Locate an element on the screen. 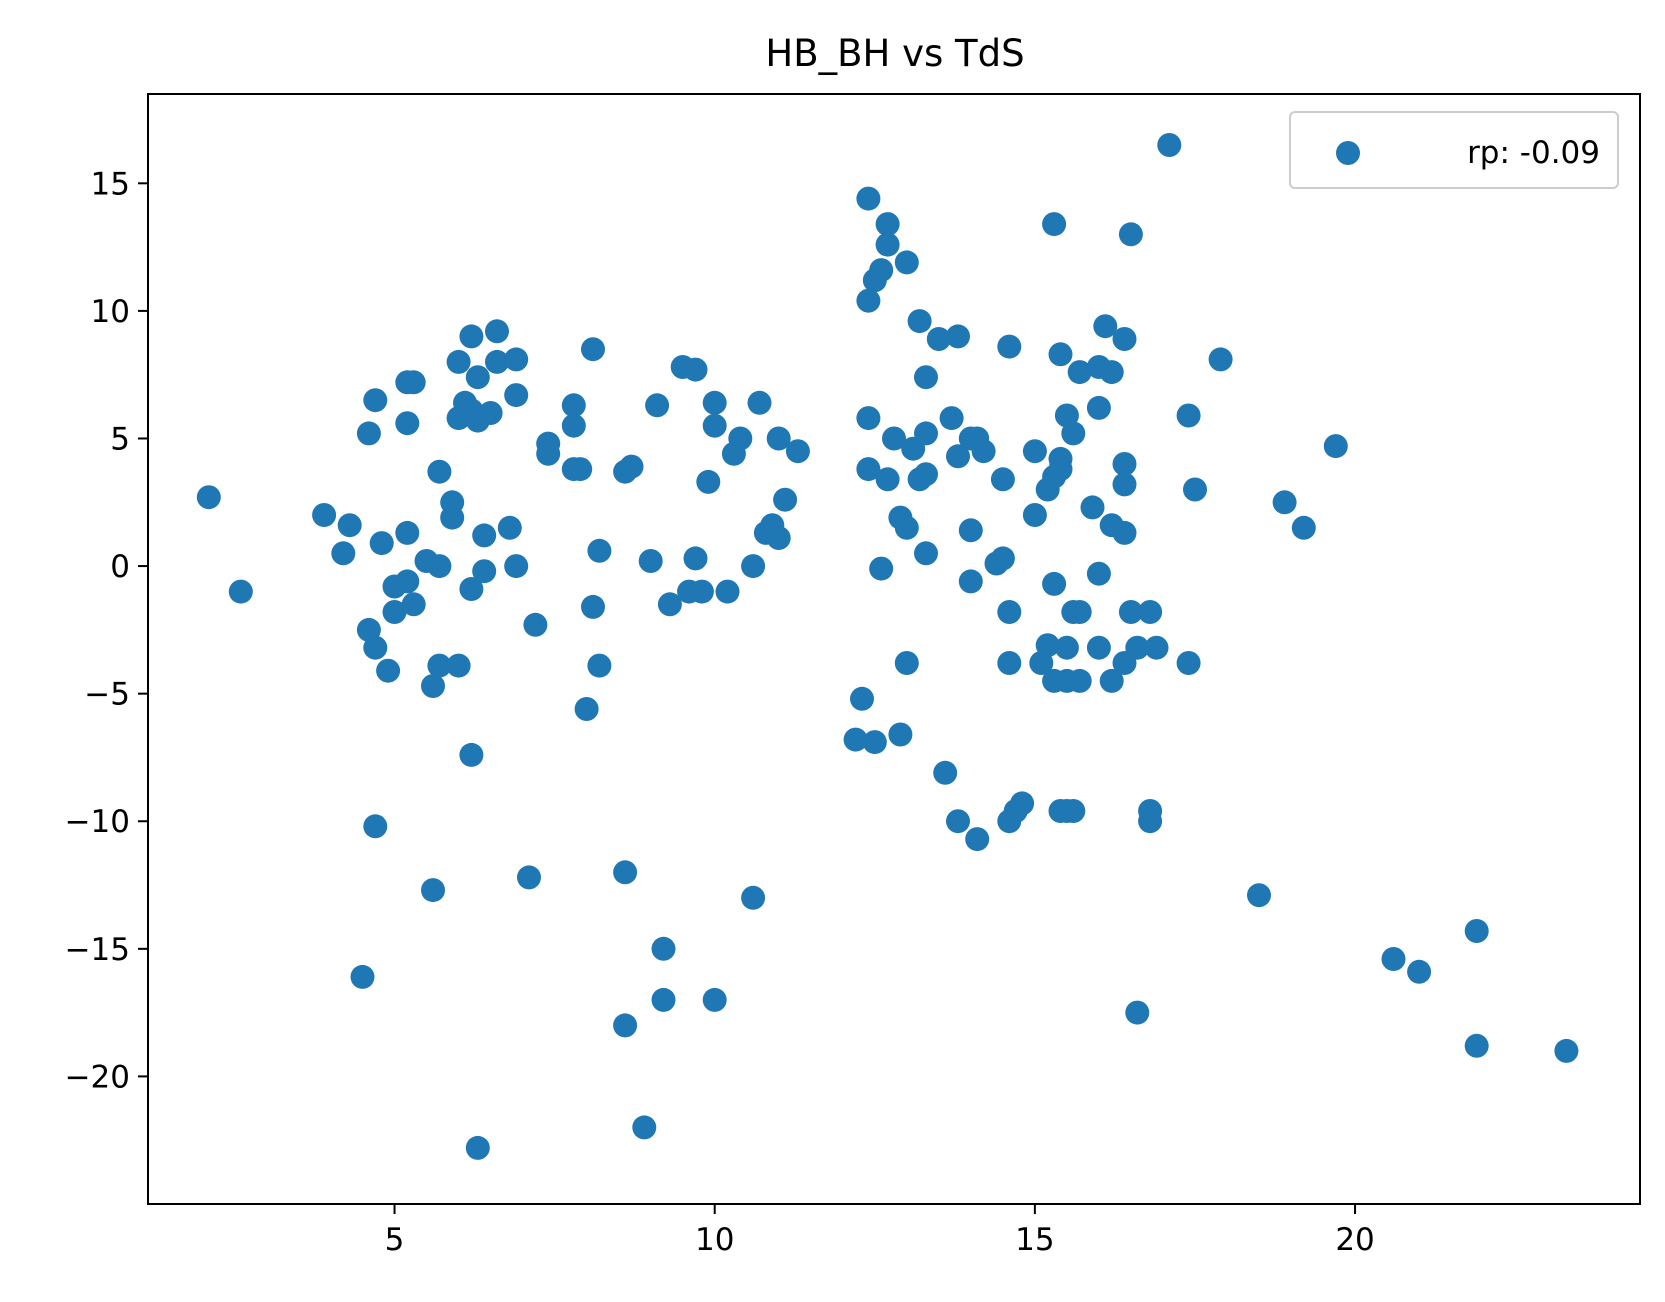 The height and width of the screenshot is (1302, 1665). legend-box is located at coordinates (1454, 150).